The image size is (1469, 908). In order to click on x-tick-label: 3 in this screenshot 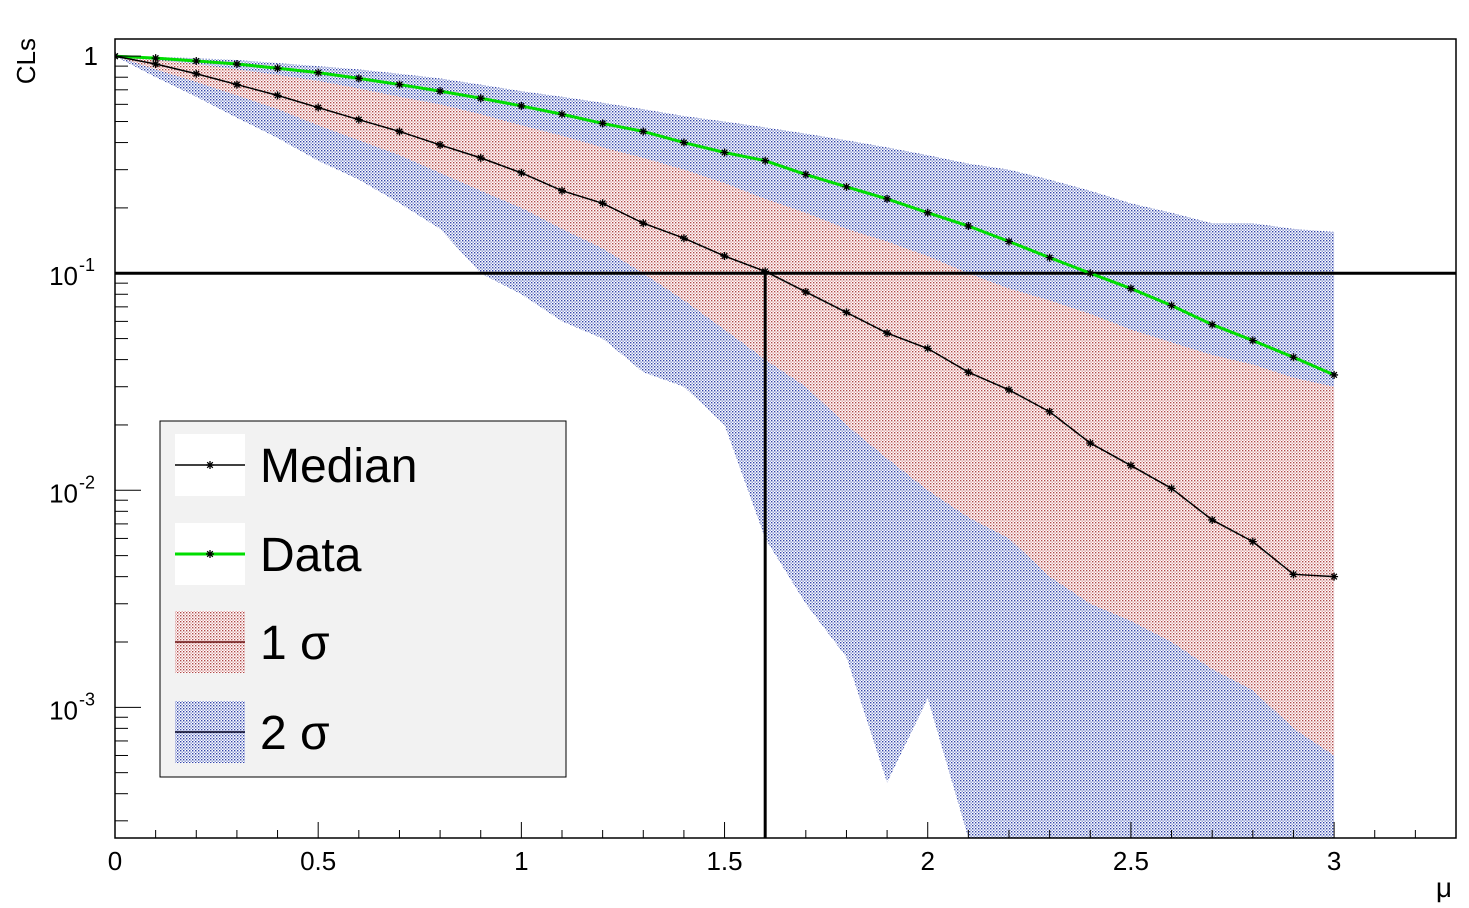, I will do `click(1334, 861)`.